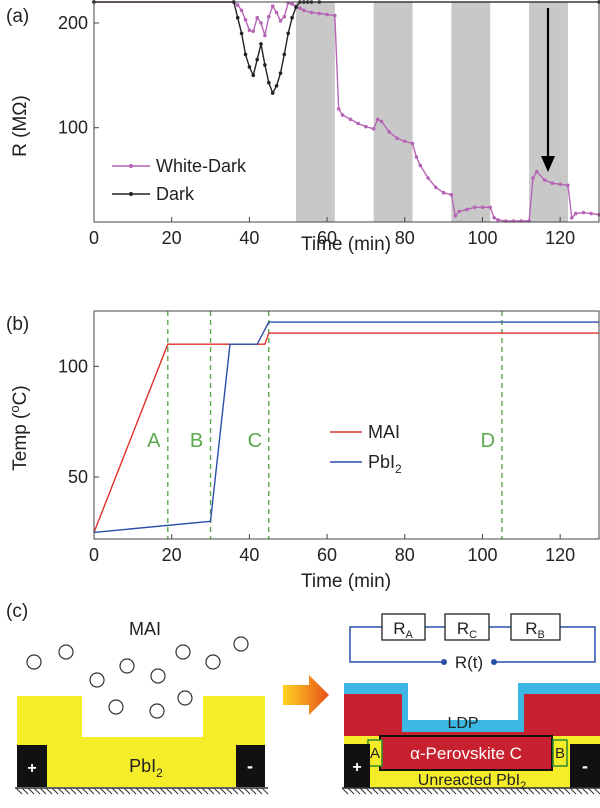  What do you see at coordinates (488, 441) in the screenshot?
I see `stage-label-d: D` at bounding box center [488, 441].